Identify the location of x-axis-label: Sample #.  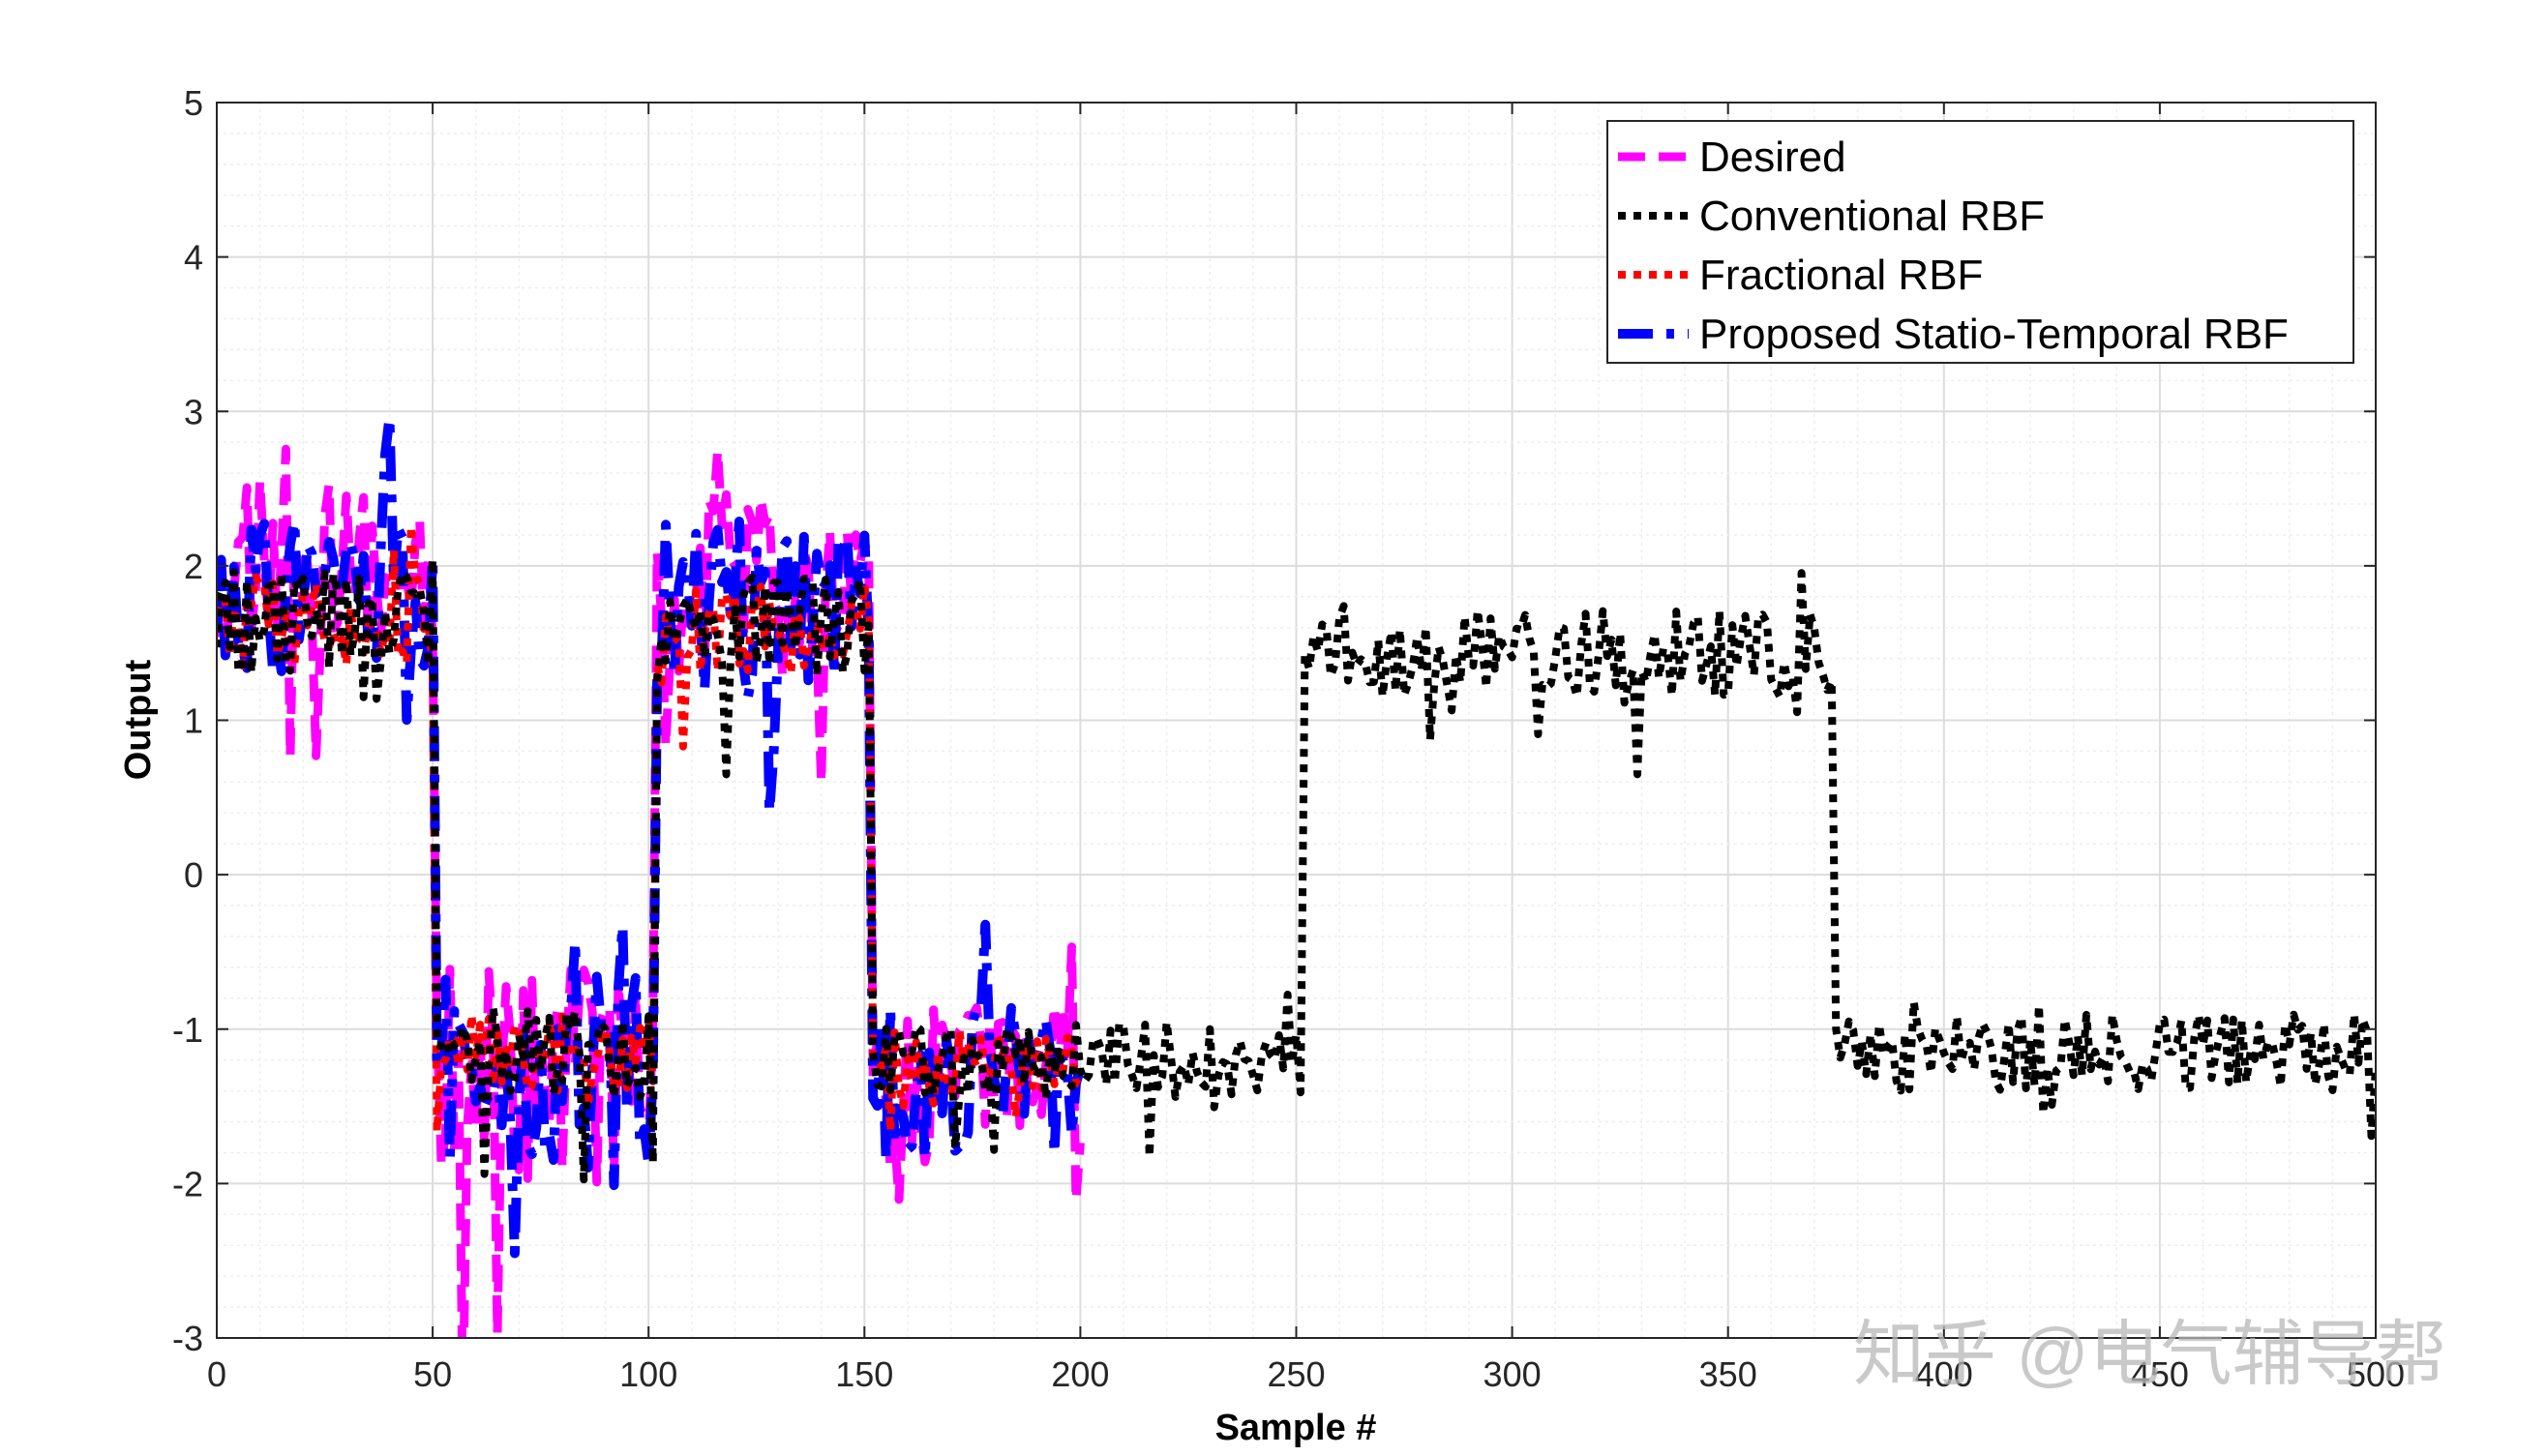
(1296, 1428).